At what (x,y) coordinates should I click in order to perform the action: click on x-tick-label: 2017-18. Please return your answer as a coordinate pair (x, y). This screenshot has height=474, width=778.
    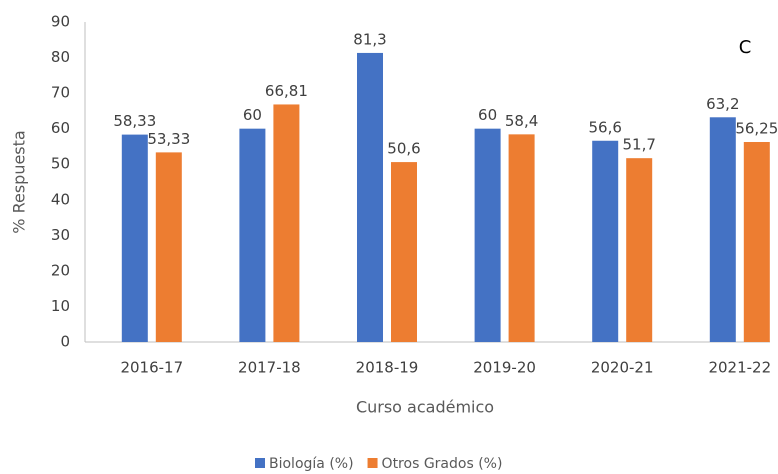
    Looking at the image, I should click on (269, 368).